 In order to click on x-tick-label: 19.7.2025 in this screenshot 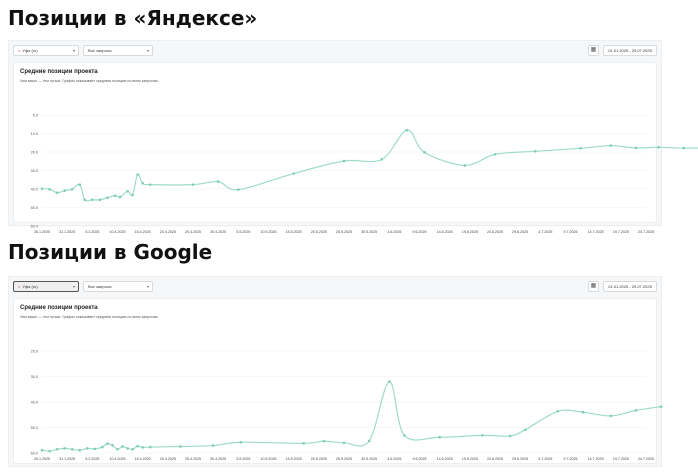, I will do `click(621, 459)`.